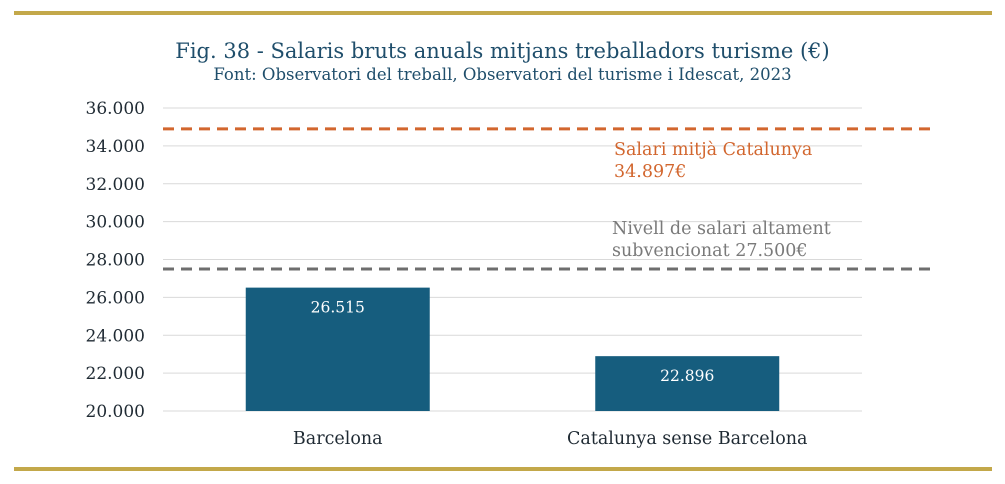  Describe the element at coordinates (687, 376) in the screenshot. I see `bar-data-label: 22.896` at that location.